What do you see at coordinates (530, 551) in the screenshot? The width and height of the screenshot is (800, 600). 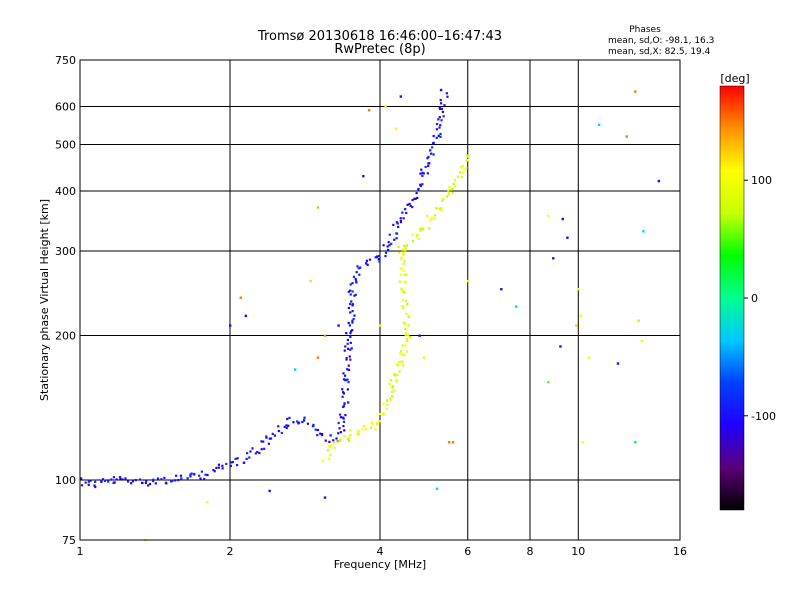 I see `x-tick-label: 8` at bounding box center [530, 551].